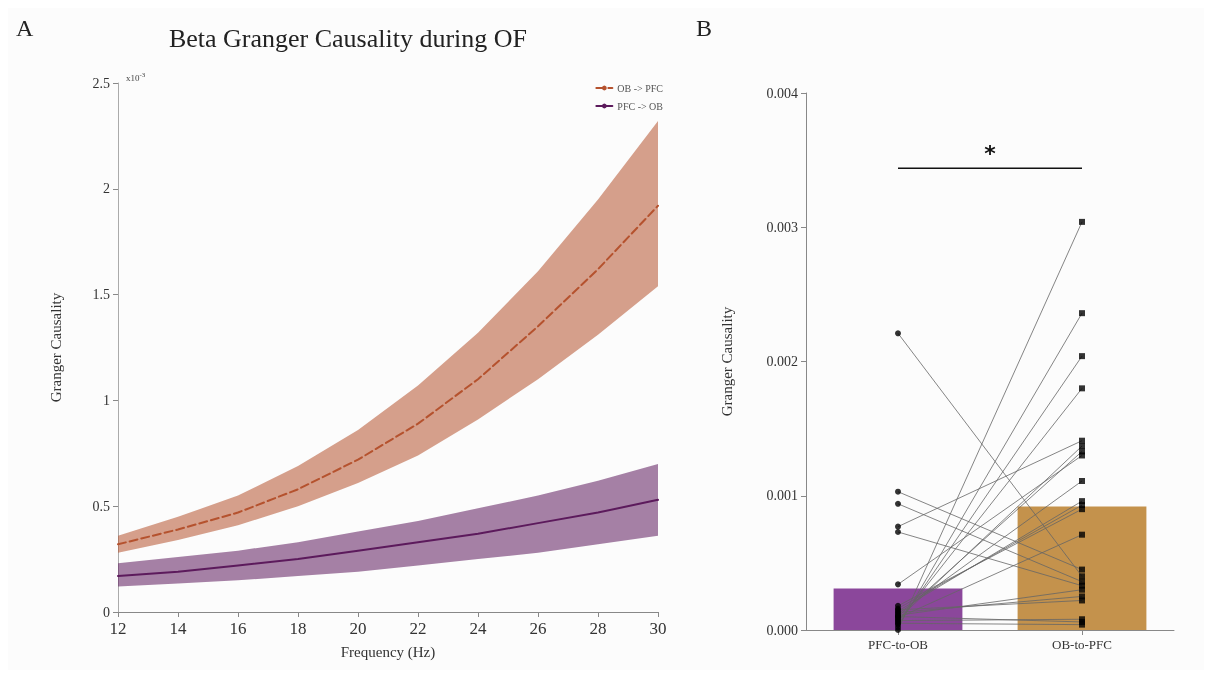  I want to click on x-tick-label: 16, so click(238, 628).